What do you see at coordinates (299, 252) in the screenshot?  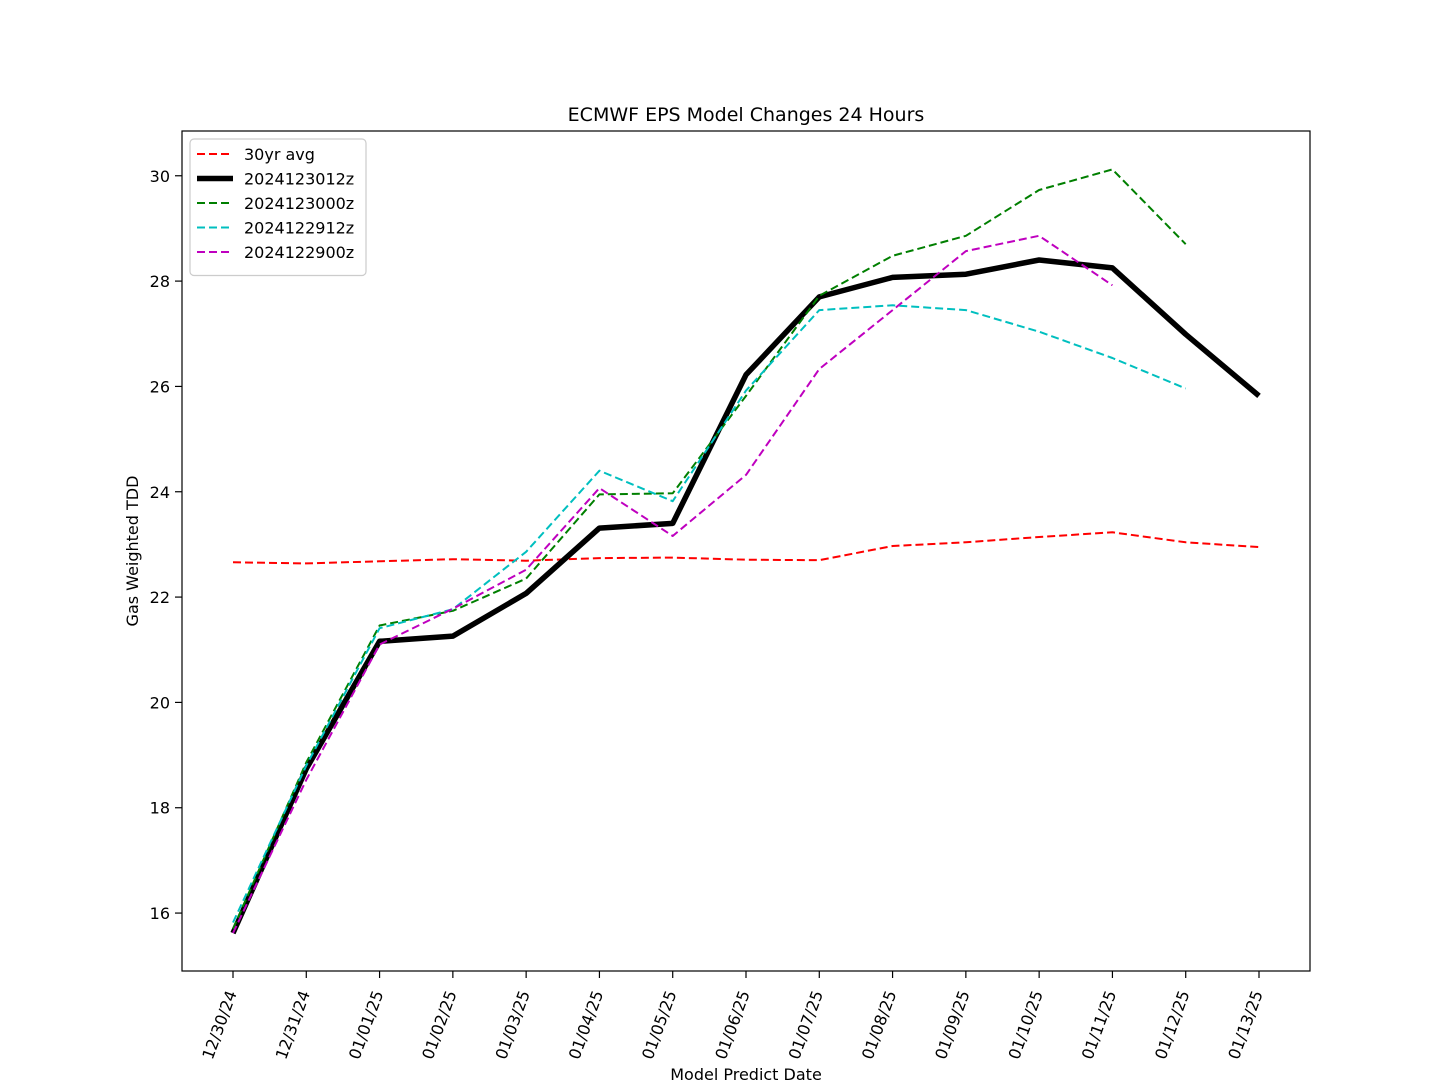 I see `legend-label: 2024122900z` at bounding box center [299, 252].